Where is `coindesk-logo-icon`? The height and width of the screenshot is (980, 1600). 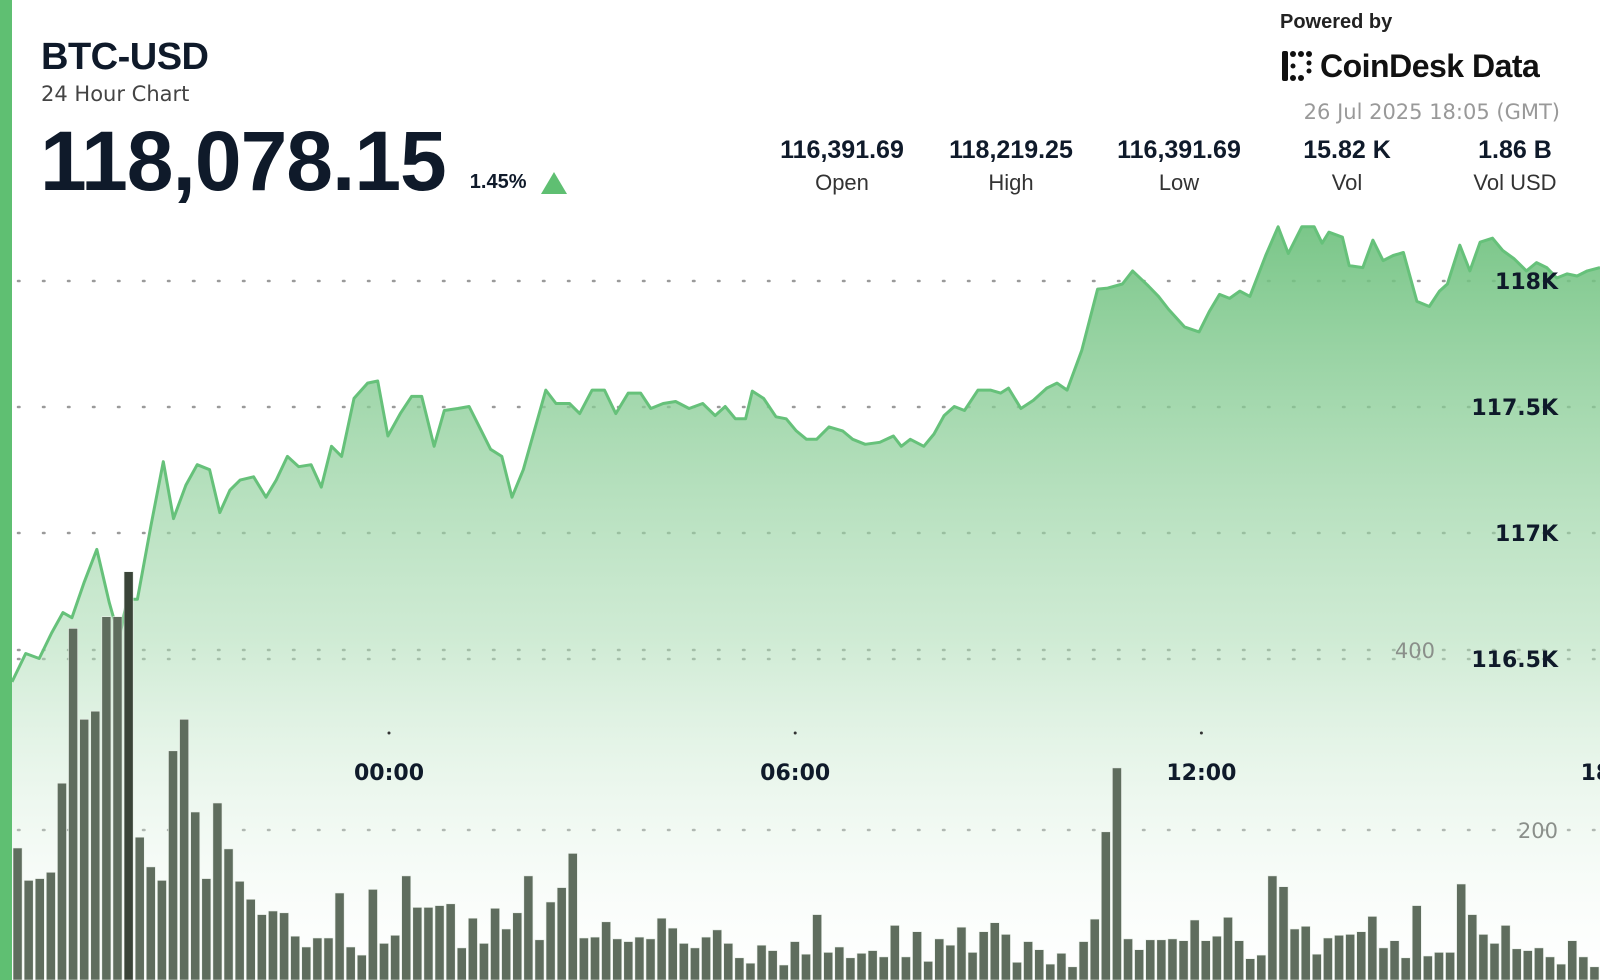
coindesk-logo-icon is located at coordinates (1297, 66).